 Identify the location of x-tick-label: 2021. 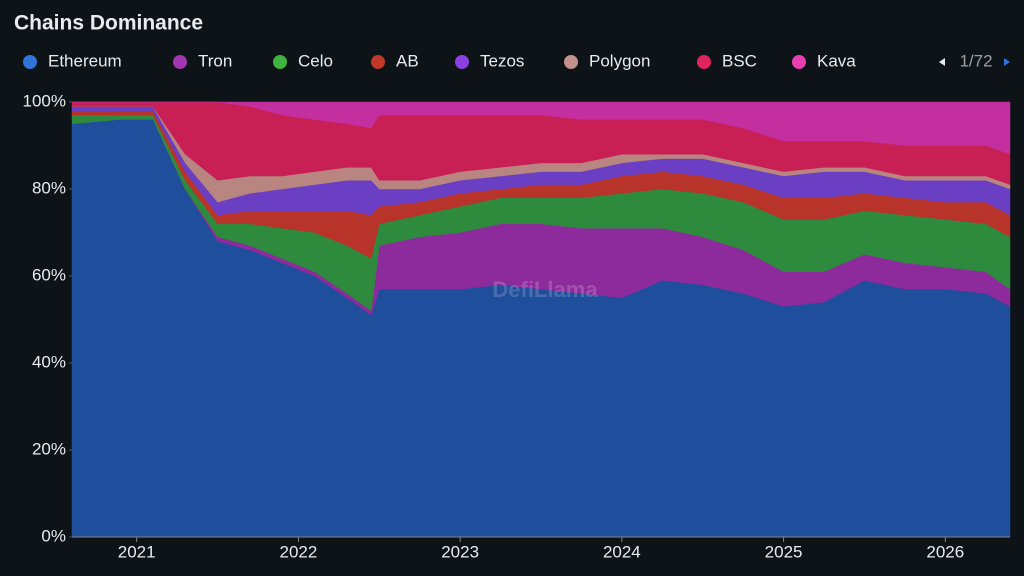
(137, 551).